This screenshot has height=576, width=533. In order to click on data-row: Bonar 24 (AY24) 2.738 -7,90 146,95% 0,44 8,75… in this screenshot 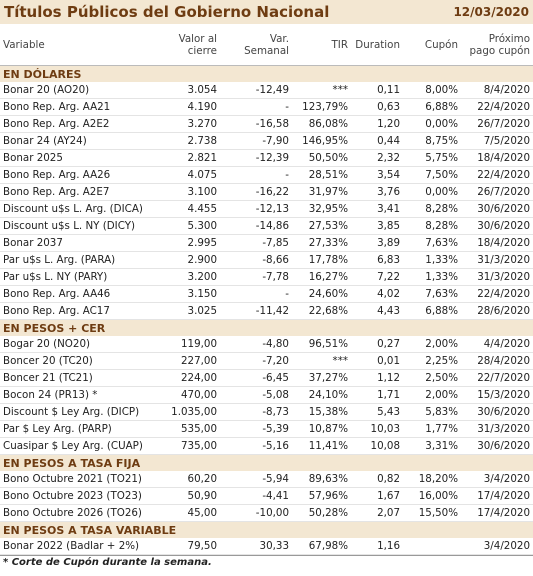, I will do `click(266, 141)`.